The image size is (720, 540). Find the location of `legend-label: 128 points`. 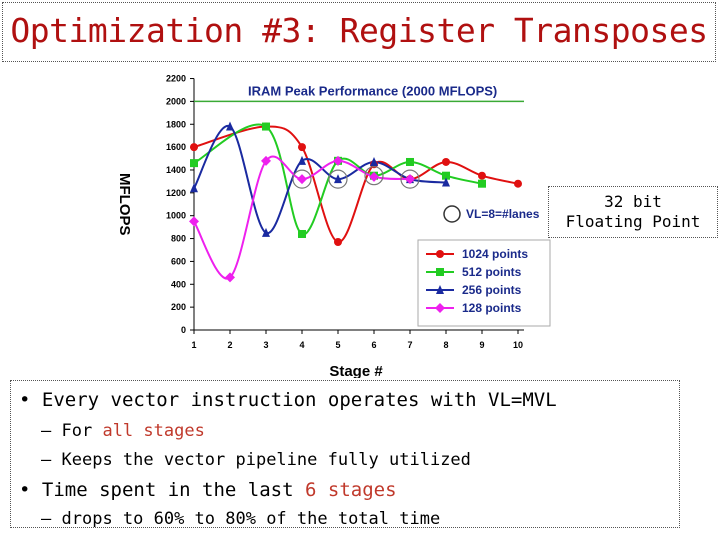

legend-label: 128 points is located at coordinates (492, 308).